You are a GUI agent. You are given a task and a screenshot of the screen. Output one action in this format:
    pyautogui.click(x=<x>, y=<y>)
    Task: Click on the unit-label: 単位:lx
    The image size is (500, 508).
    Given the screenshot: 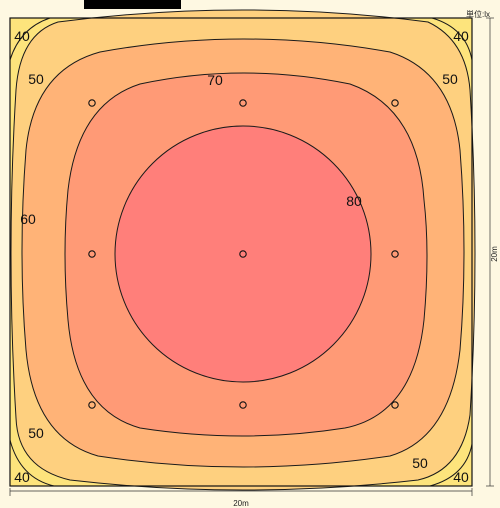 What is the action you would take?
    pyautogui.click(x=478, y=14)
    